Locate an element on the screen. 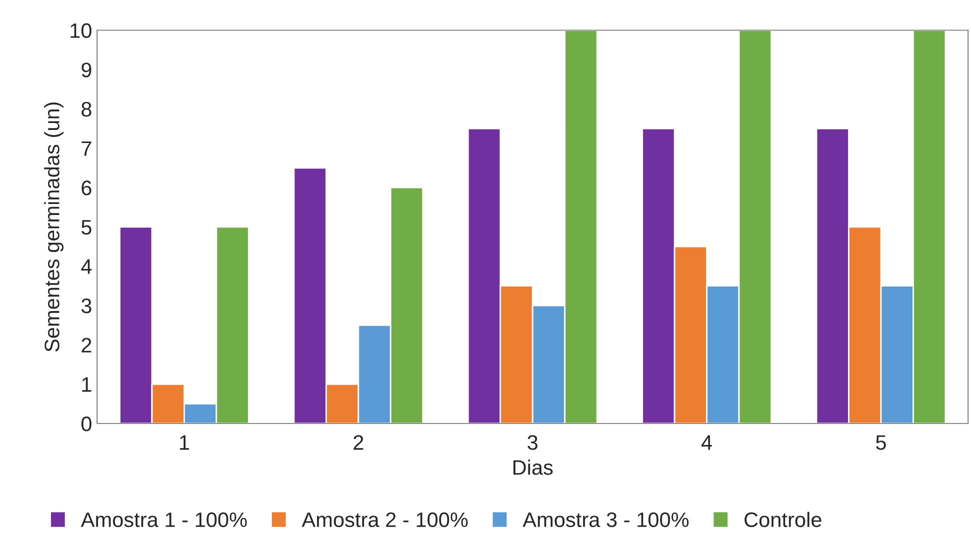  x-tick-label: 2 is located at coordinates (359, 442).